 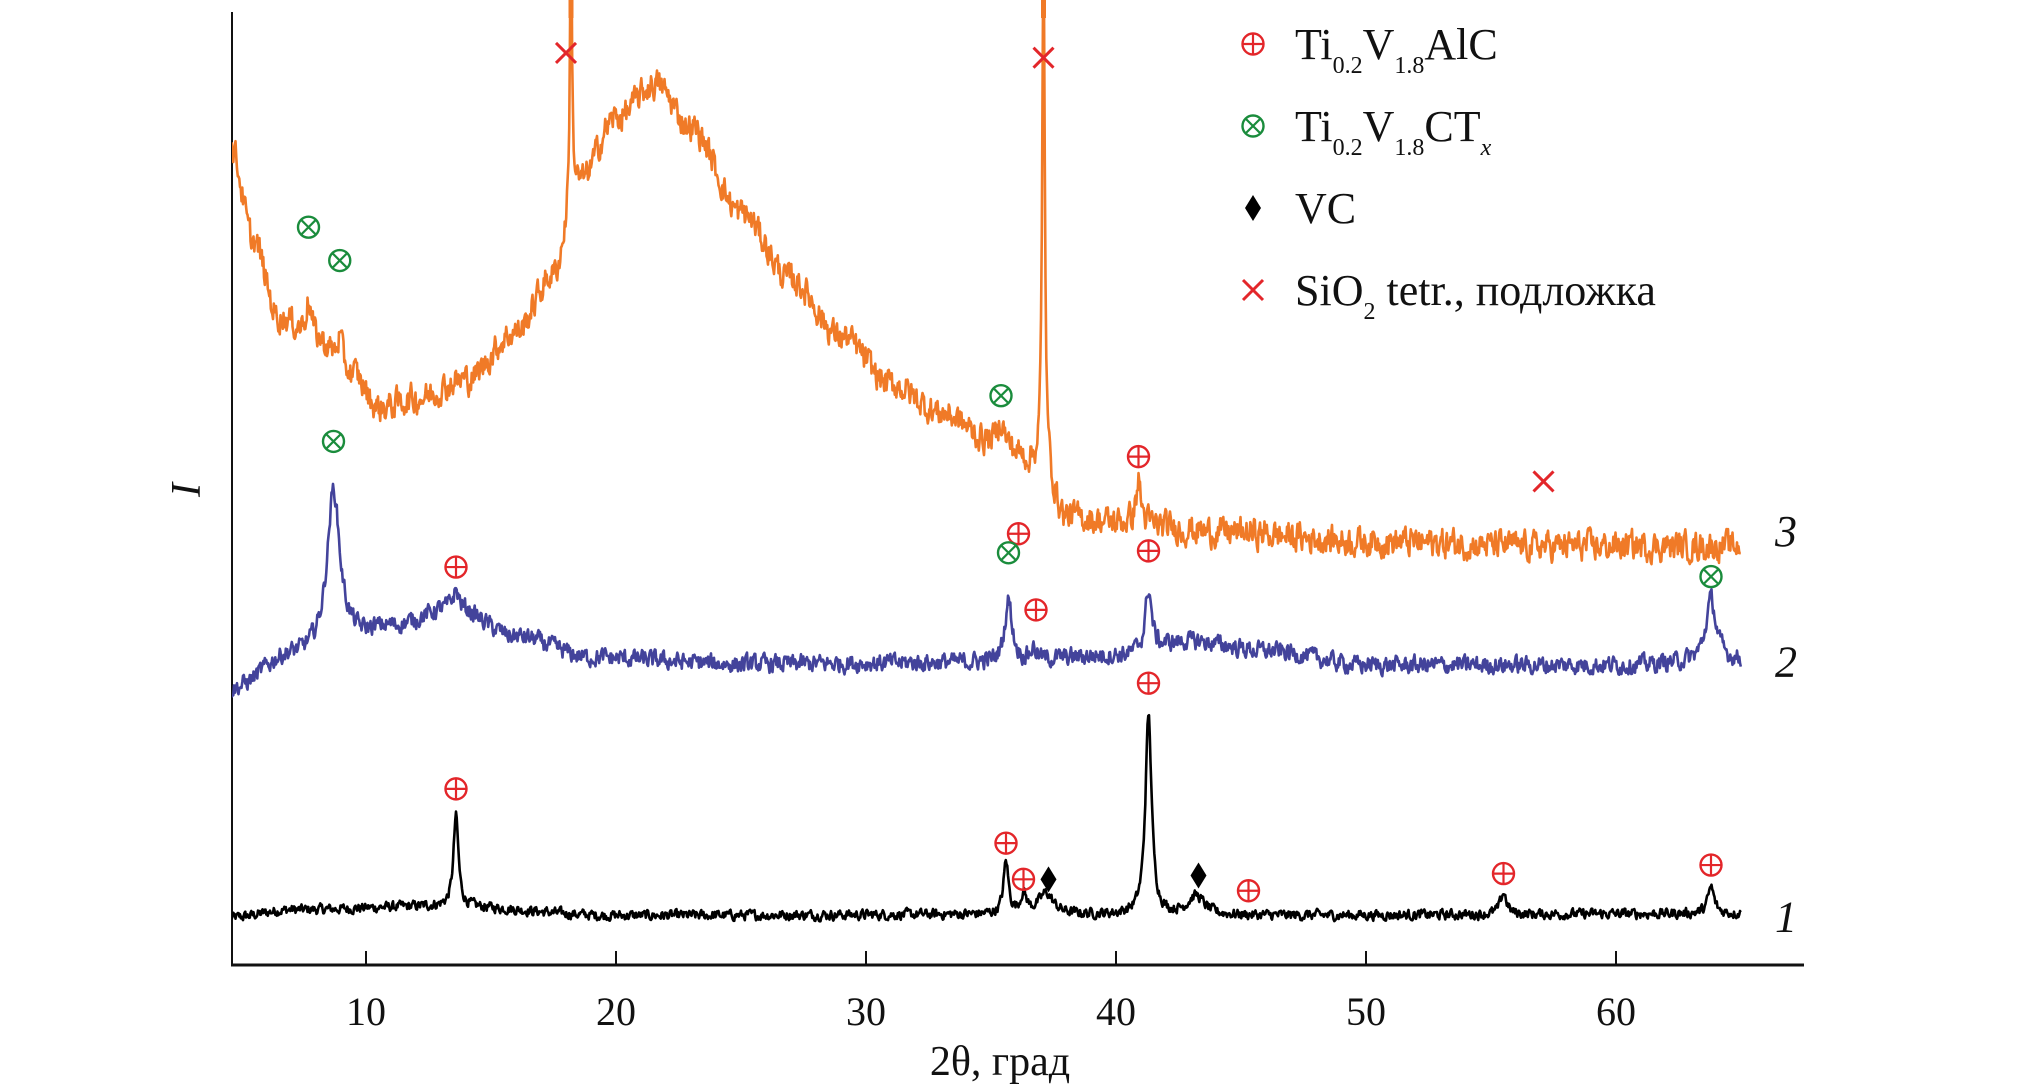 What do you see at coordinates (1786, 916) in the screenshot?
I see `curve-label-1: 1` at bounding box center [1786, 916].